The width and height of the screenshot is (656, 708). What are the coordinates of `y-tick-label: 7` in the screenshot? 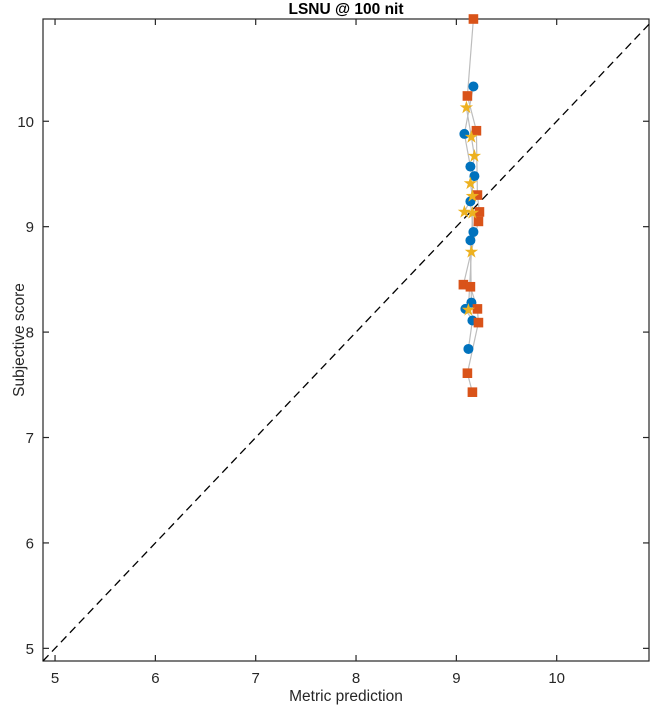 It's located at (30, 438).